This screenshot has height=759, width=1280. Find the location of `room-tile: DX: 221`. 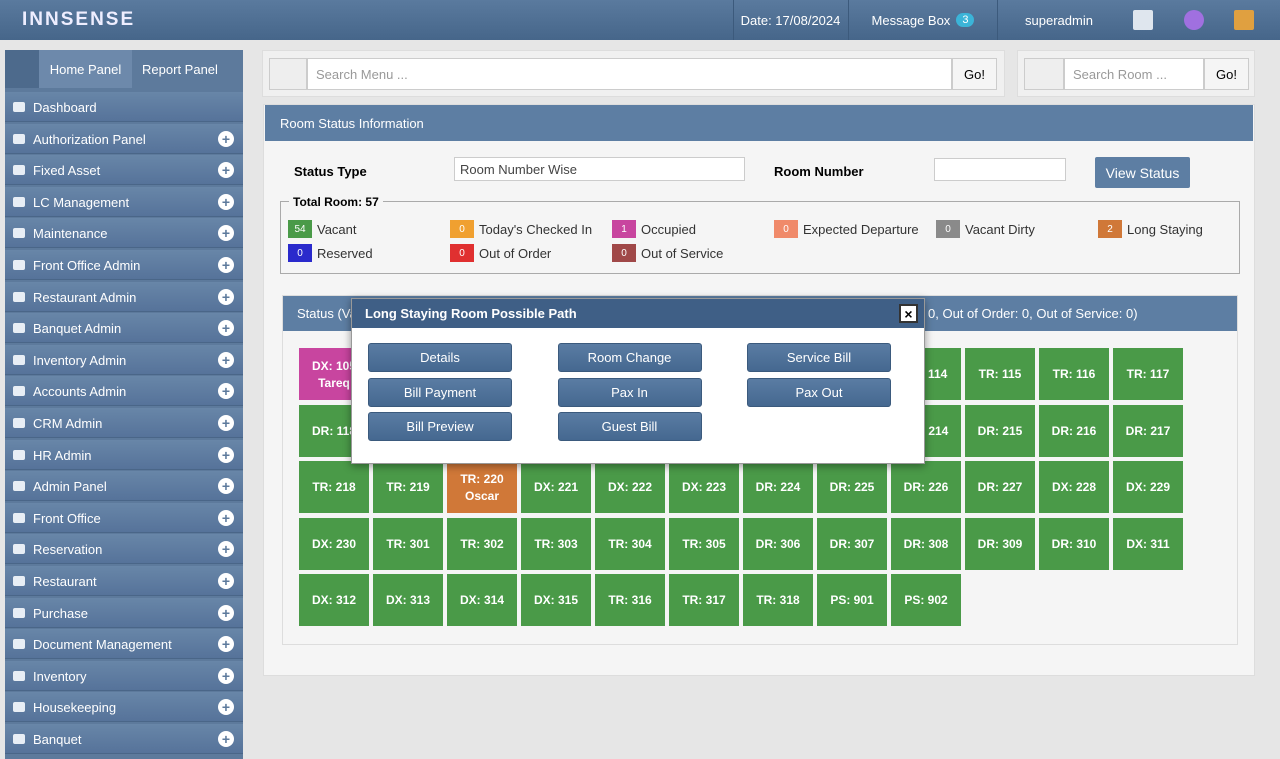

room-tile: DX: 221 is located at coordinates (556, 487).